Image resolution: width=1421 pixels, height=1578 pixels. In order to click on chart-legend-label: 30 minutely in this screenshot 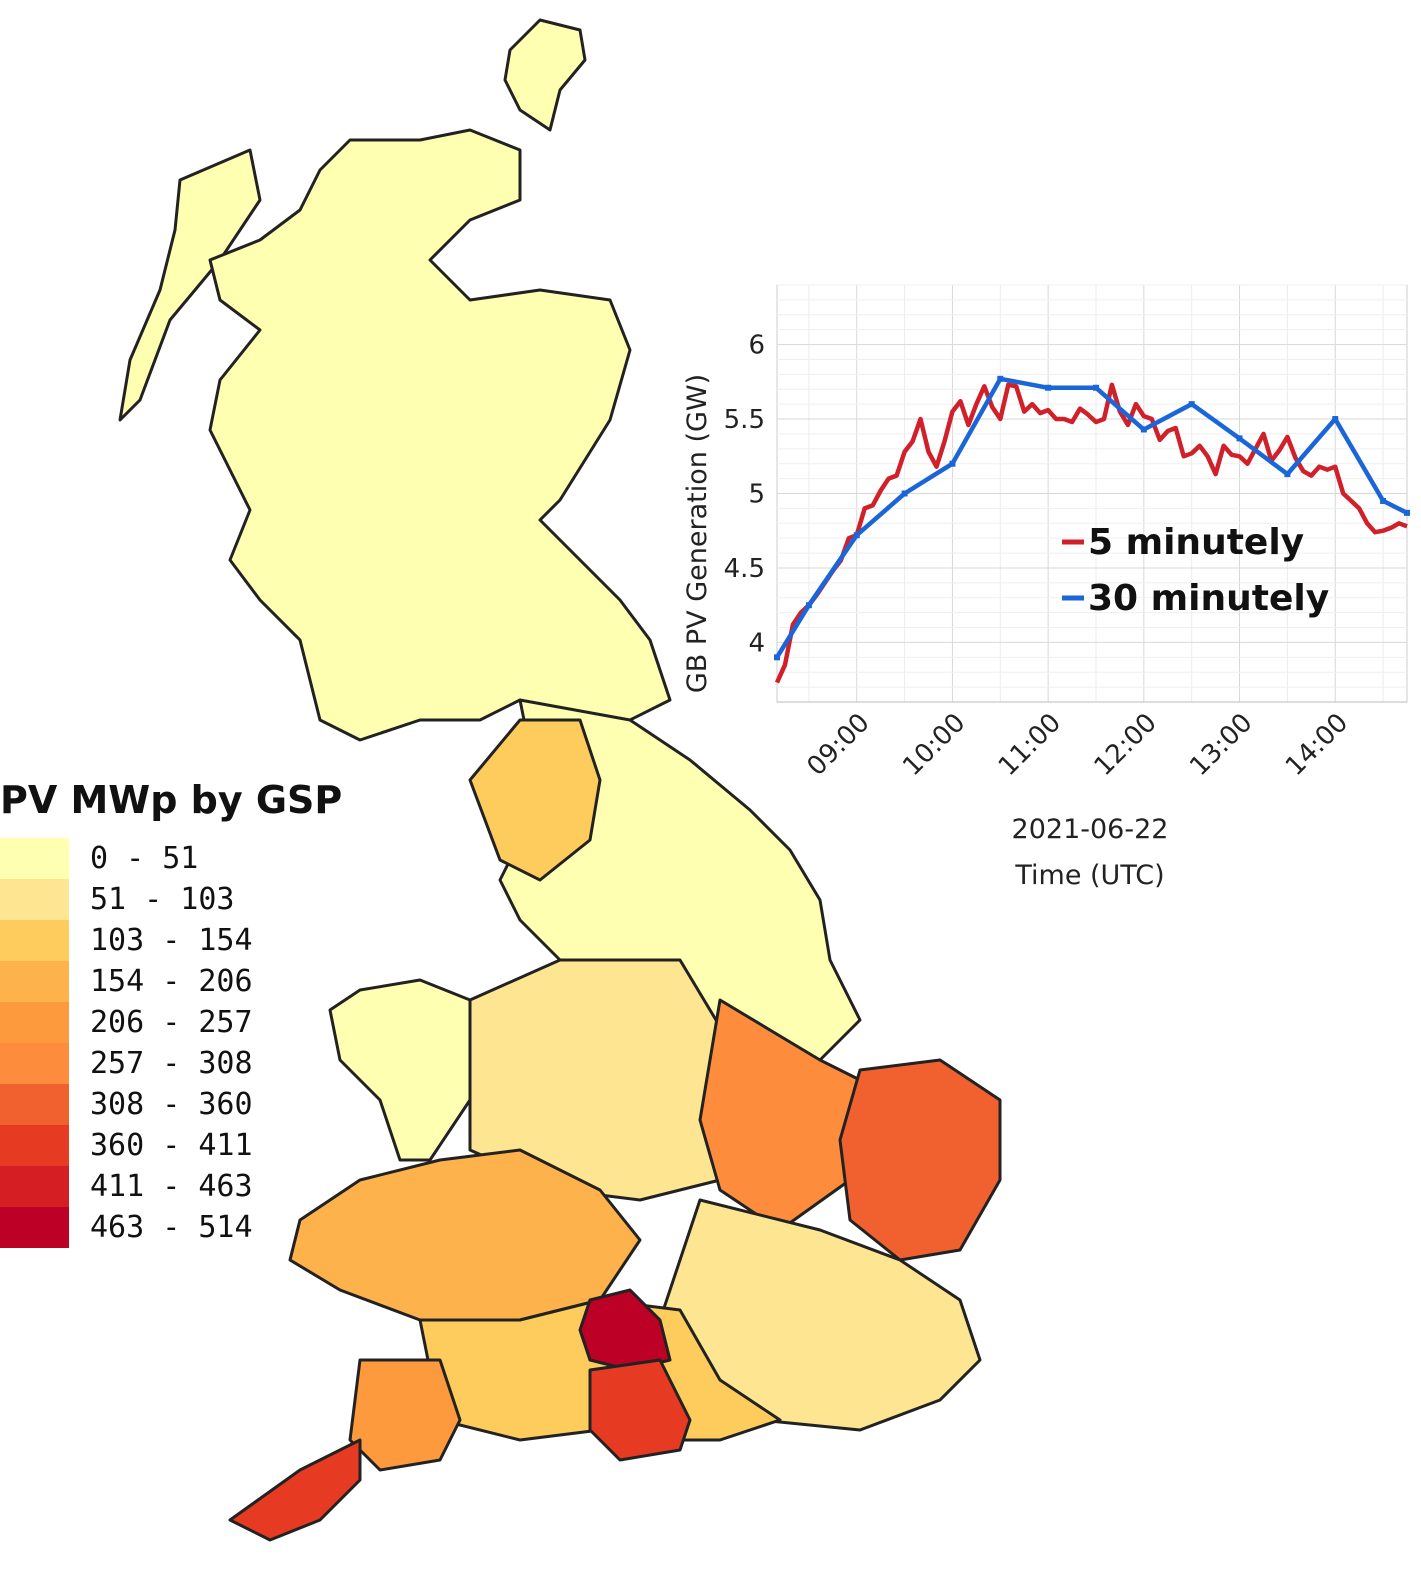, I will do `click(1208, 598)`.